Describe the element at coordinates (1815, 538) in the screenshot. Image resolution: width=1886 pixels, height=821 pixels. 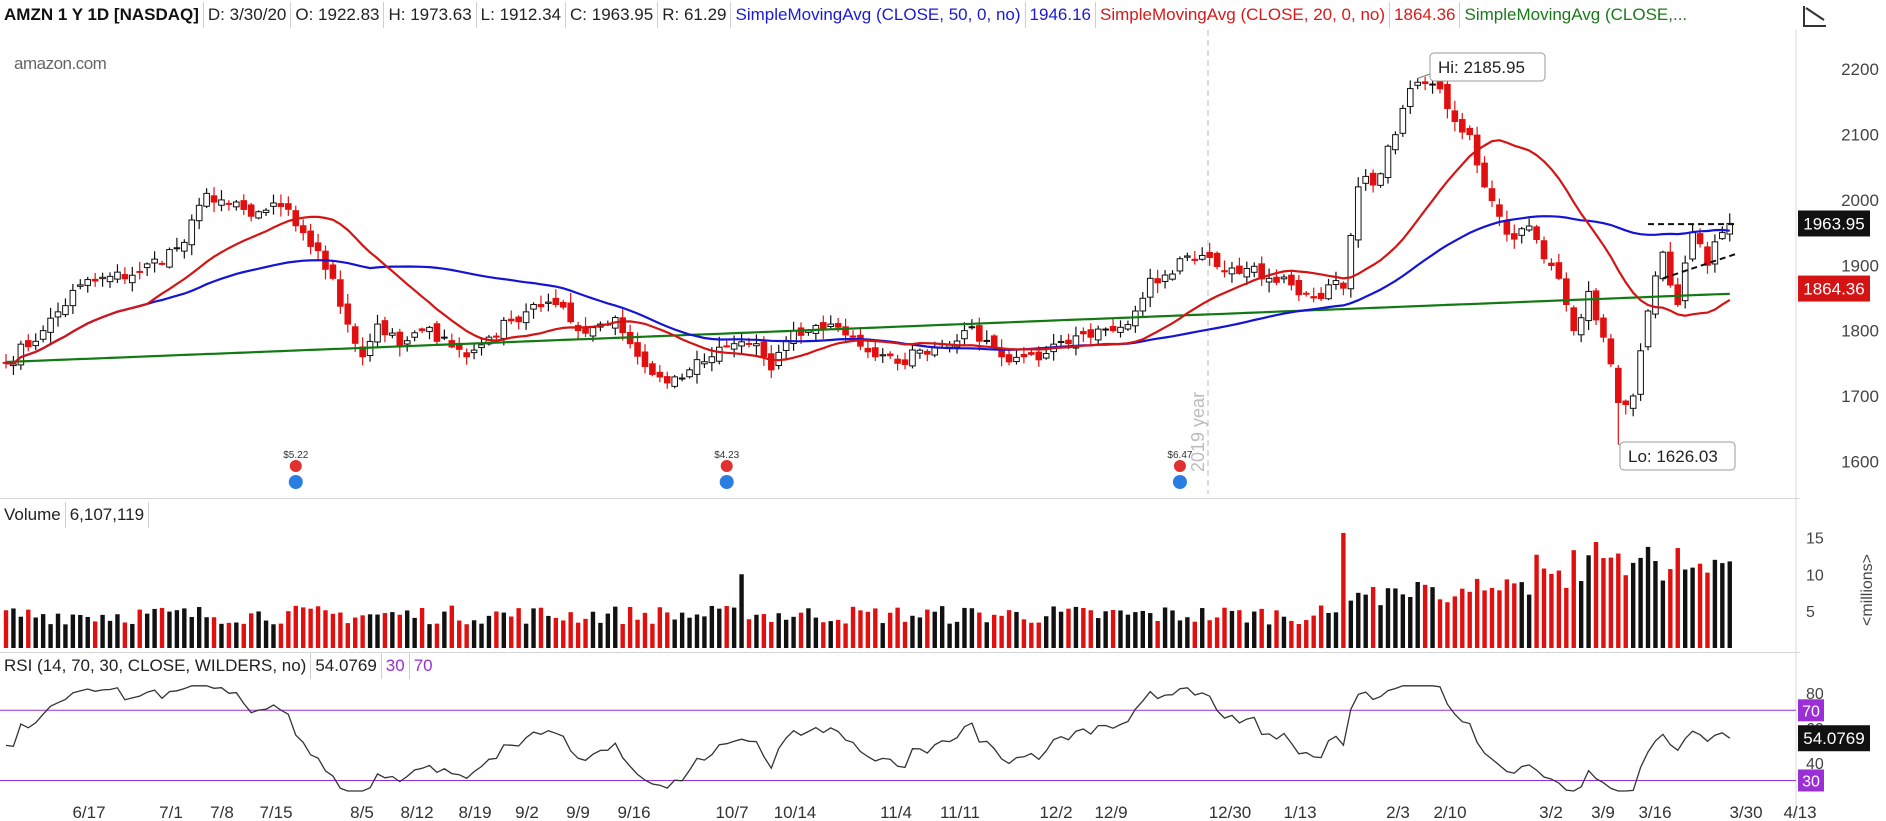
I see `volume-tick-label: 15` at that location.